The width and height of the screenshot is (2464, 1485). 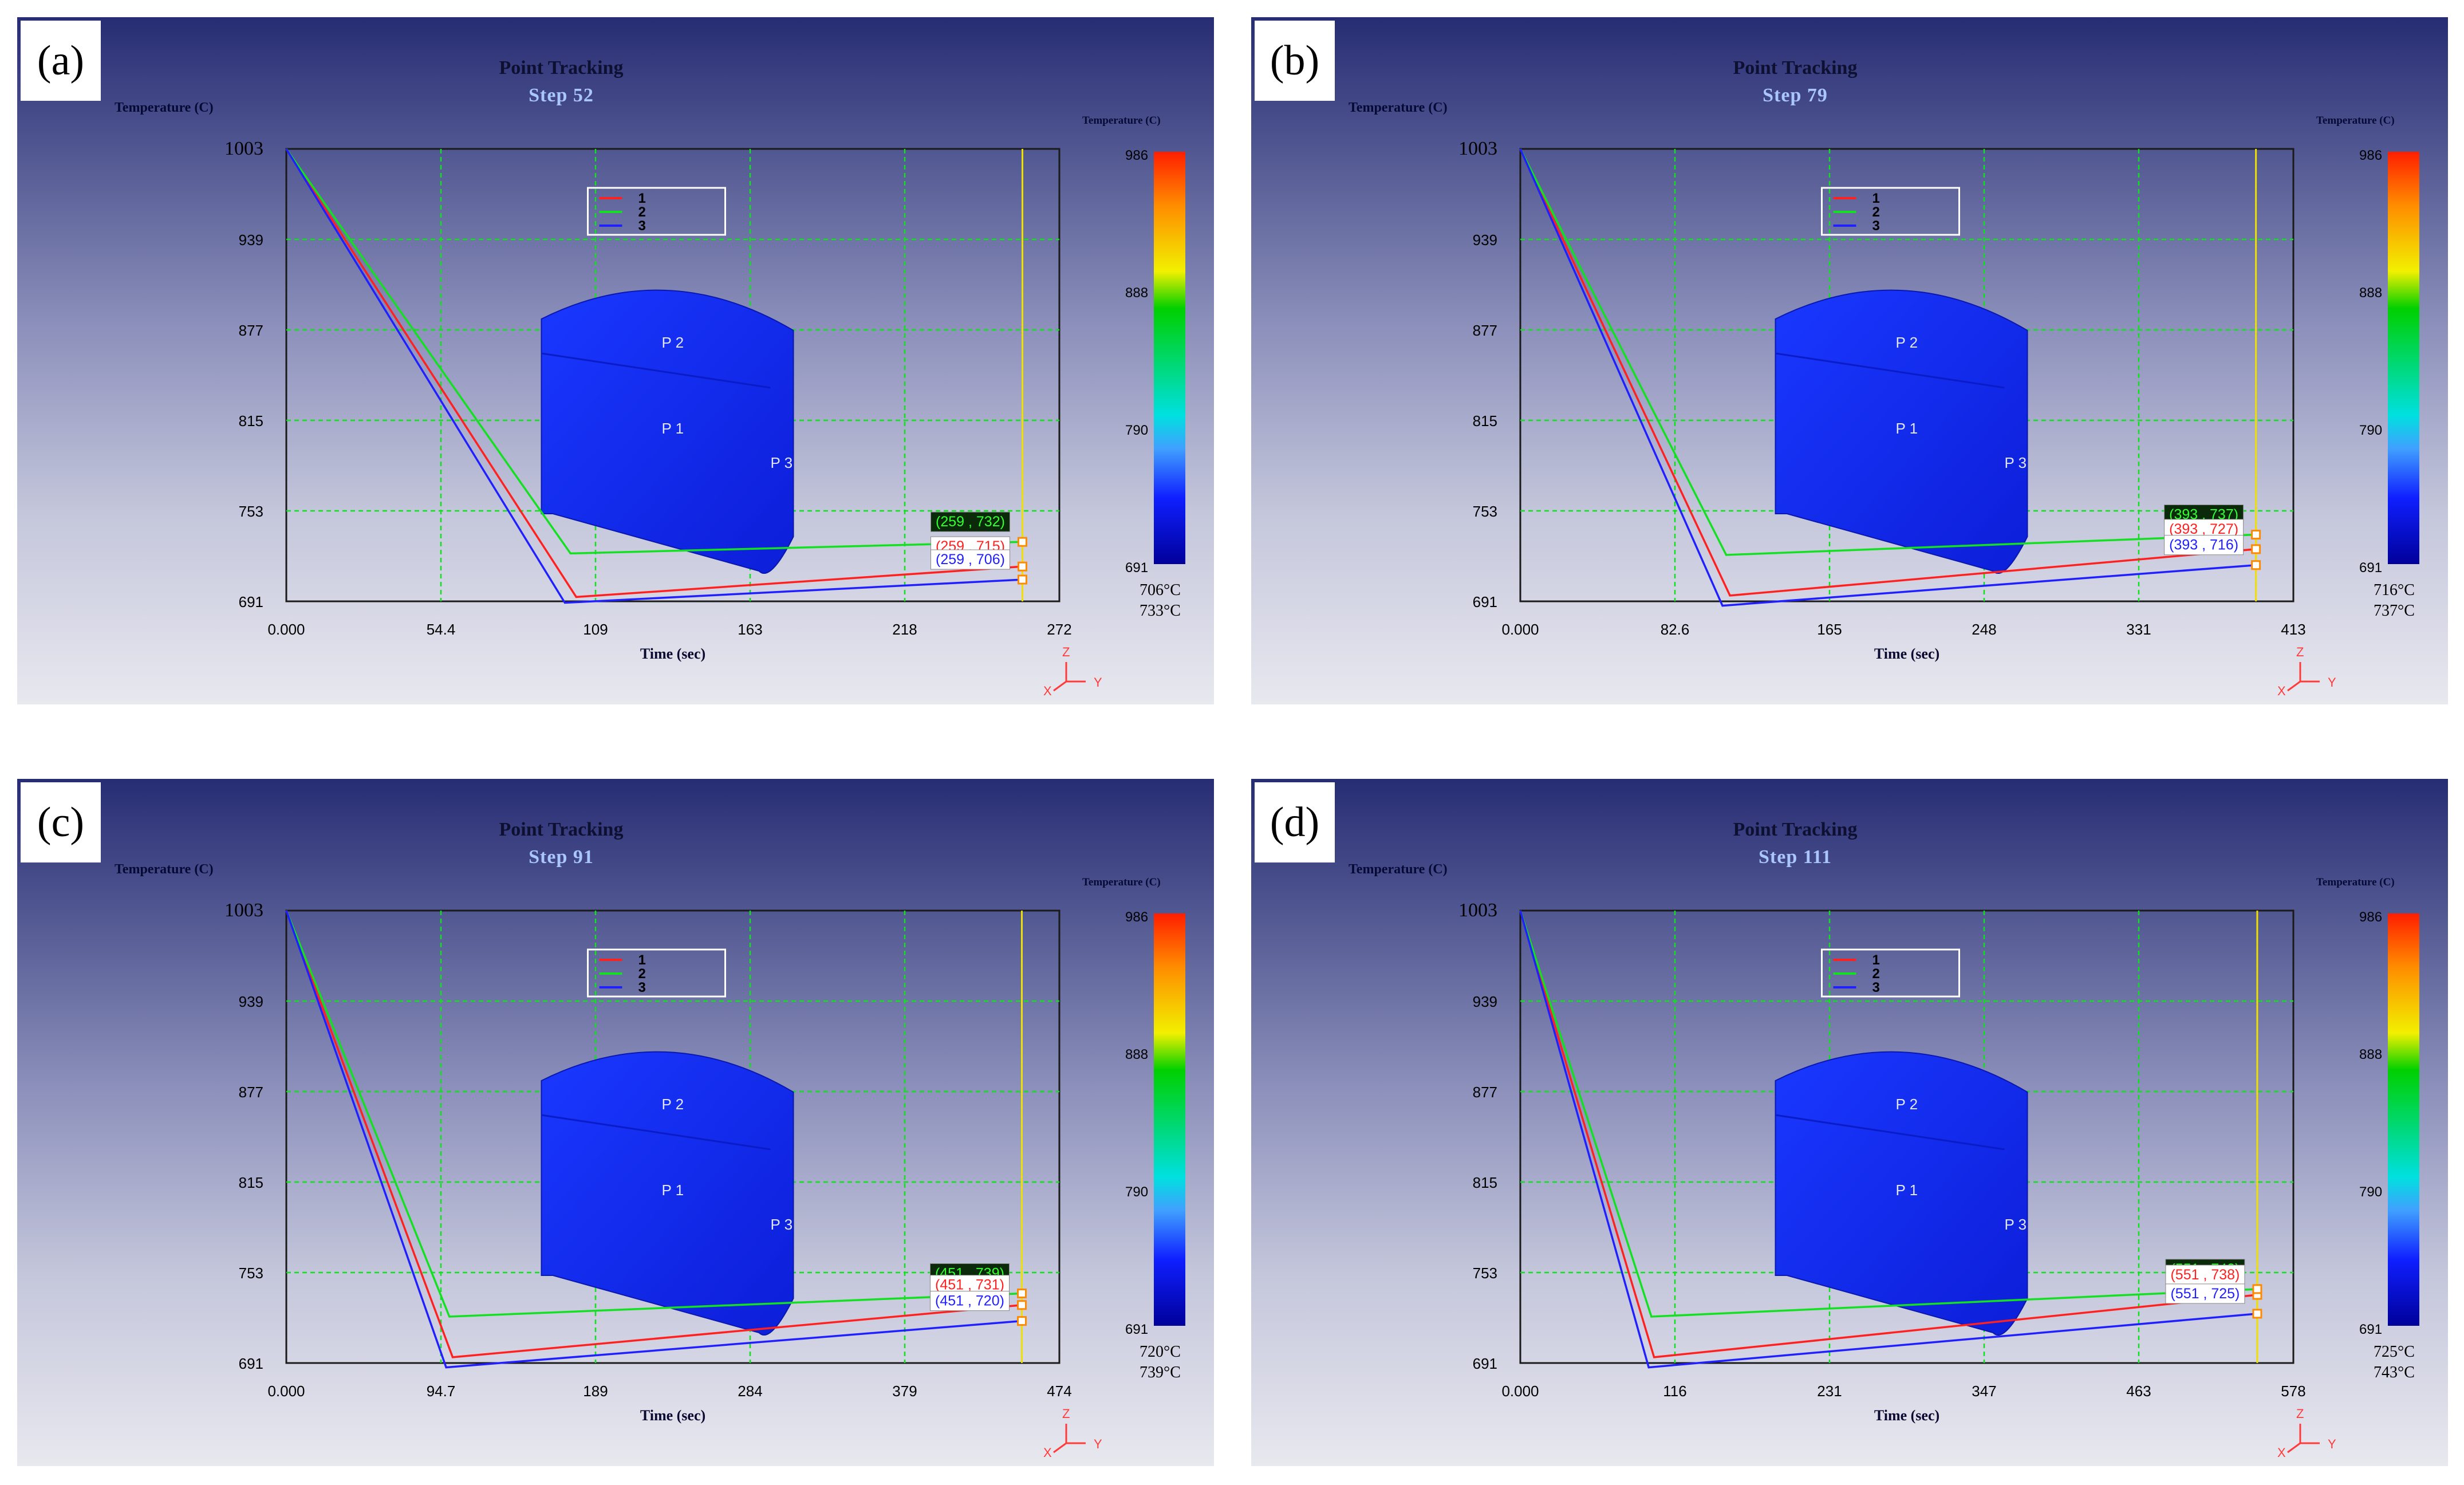 I want to click on y-tick-label: 753, so click(x=1485, y=511).